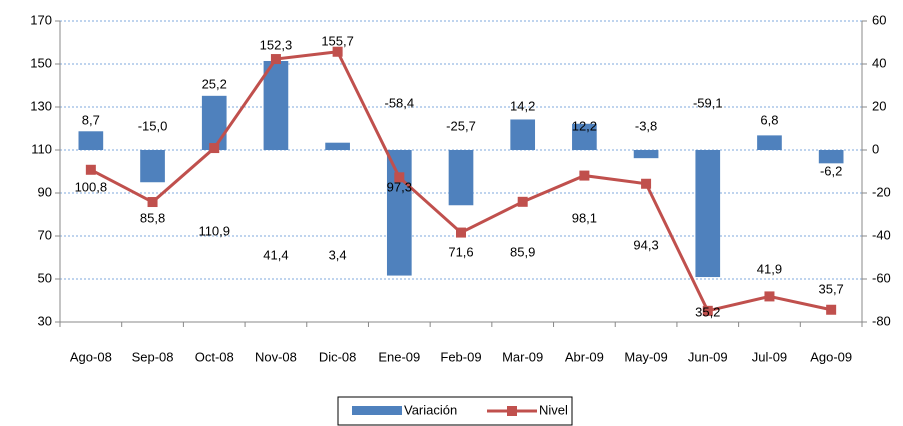 This screenshot has width=903, height=426. Describe the element at coordinates (152, 217) in the screenshot. I see `data-label: 85,8` at that location.